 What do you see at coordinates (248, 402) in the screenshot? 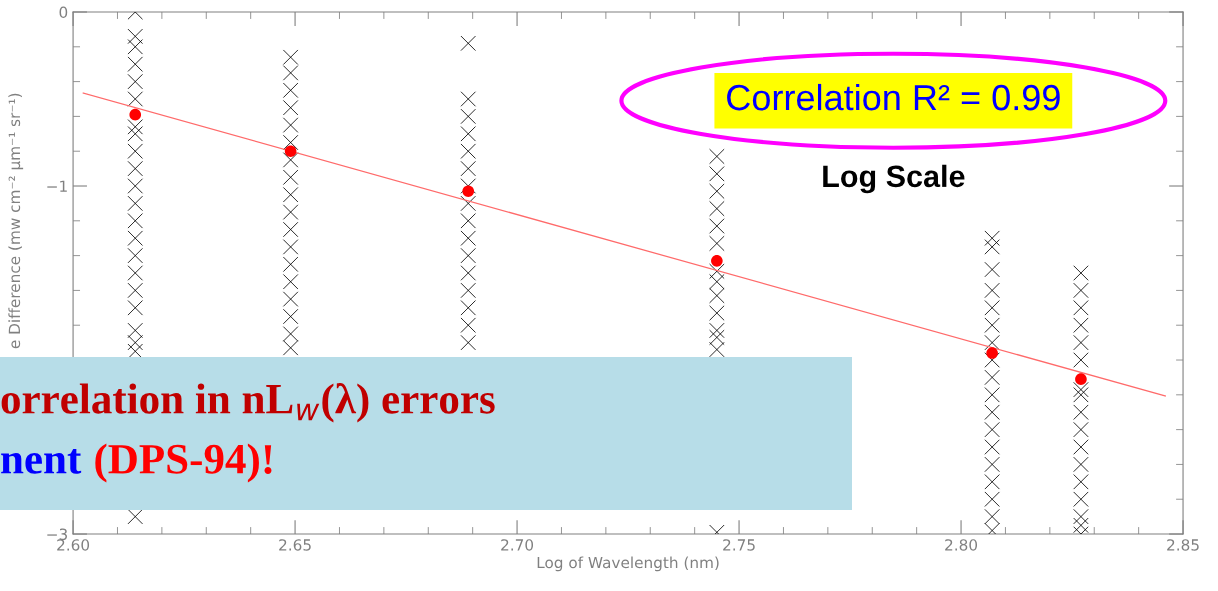
I see `annotation: orrelation in nL$_{w}$(λ) errors` at bounding box center [248, 402].